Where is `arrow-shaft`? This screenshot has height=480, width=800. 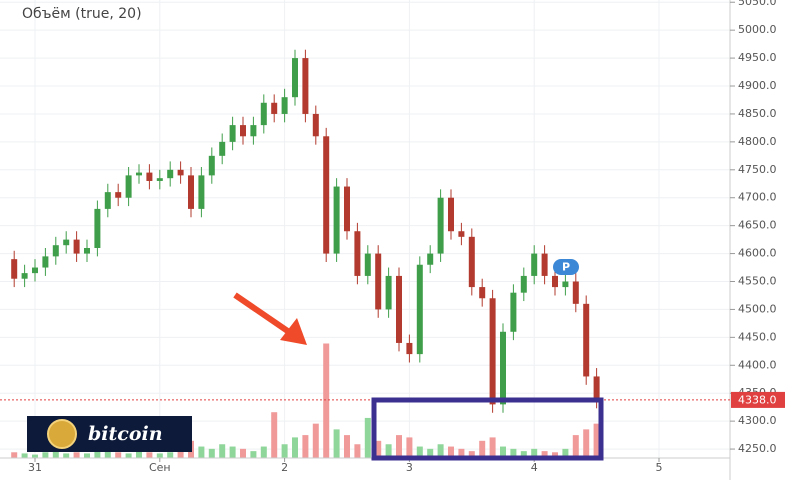
arrow-shaft is located at coordinates (263, 314).